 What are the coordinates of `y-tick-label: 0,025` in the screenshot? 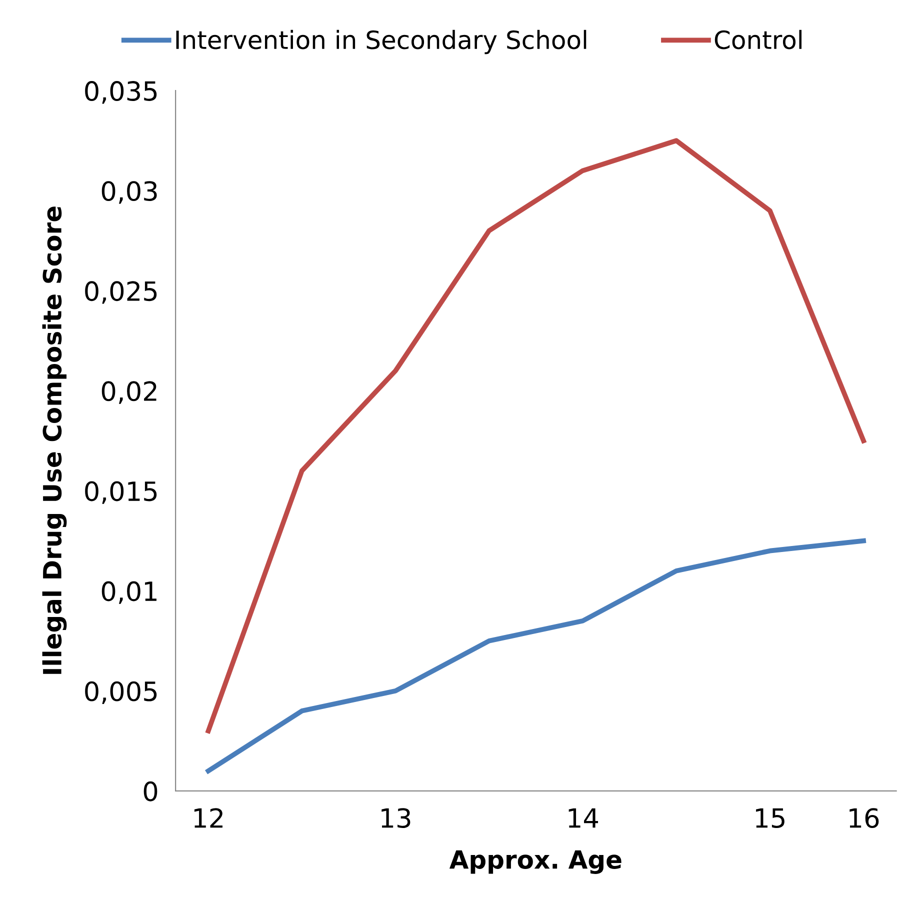 It's located at (121, 292).